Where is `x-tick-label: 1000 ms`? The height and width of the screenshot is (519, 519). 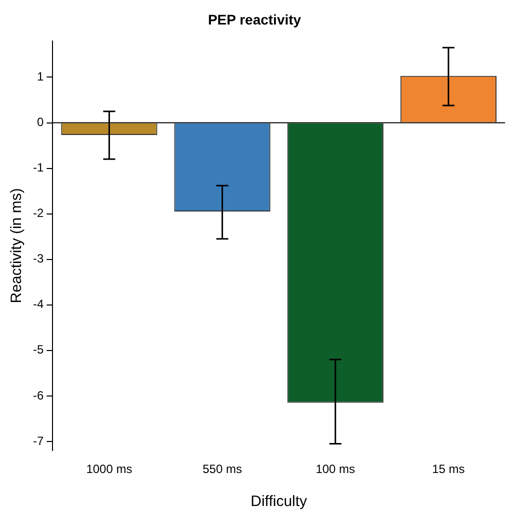 x-tick-label: 1000 ms is located at coordinates (109, 469).